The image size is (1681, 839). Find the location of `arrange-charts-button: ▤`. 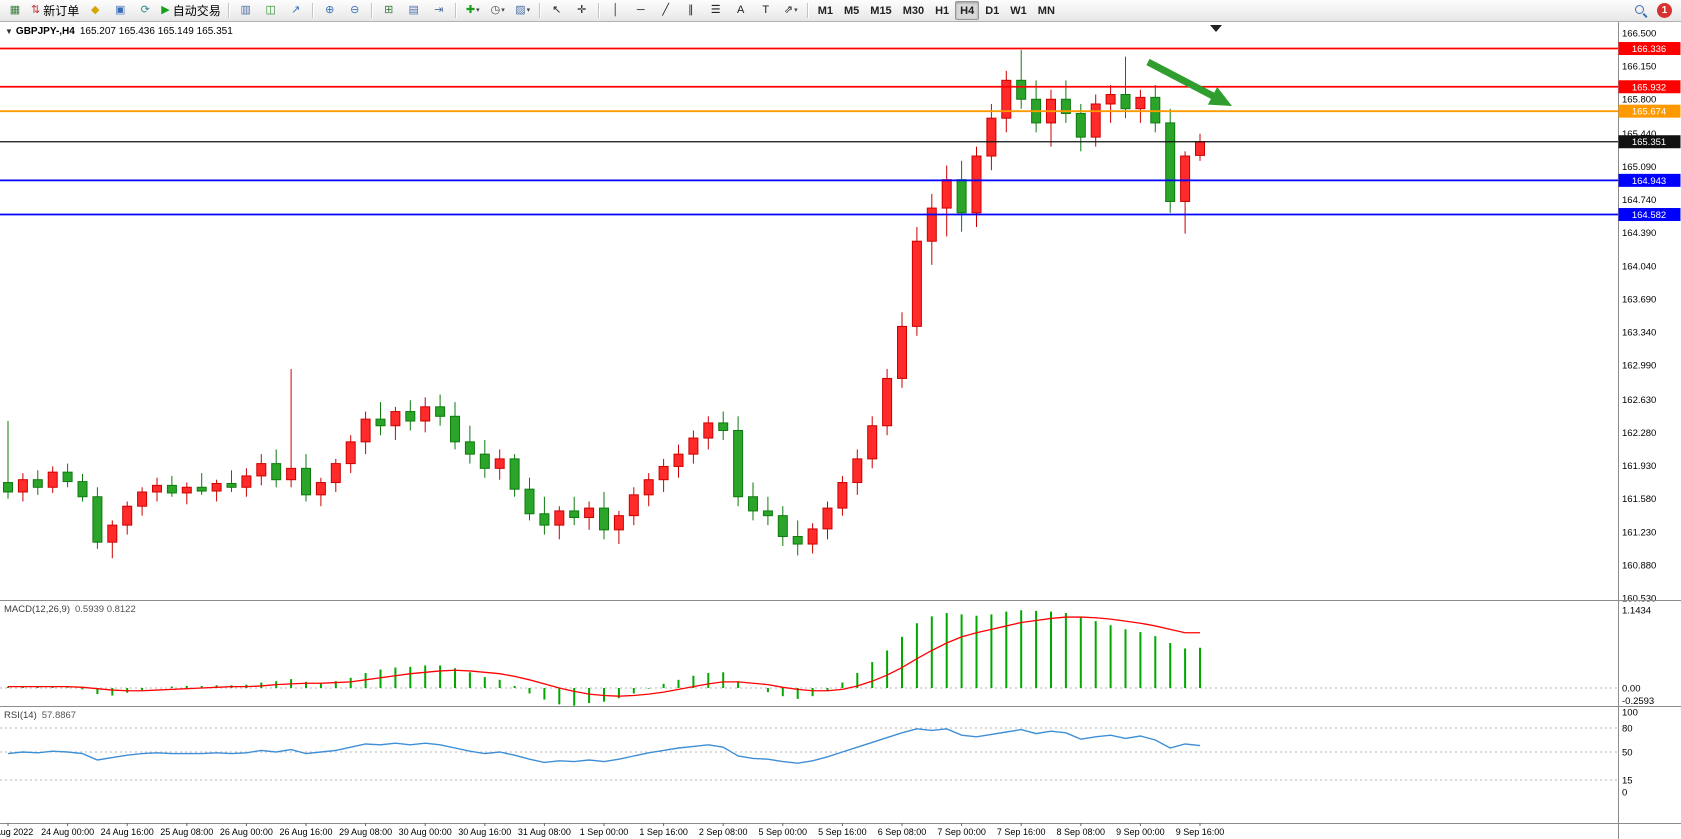

arrange-charts-button: ▤ is located at coordinates (414, 11).